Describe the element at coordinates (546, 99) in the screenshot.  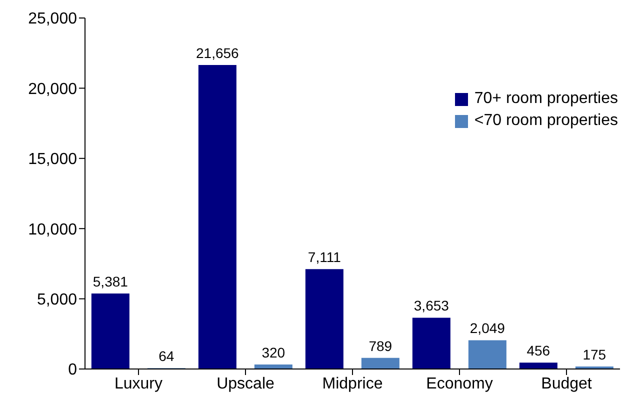
I see `legend-label: 70+ room properties` at that location.